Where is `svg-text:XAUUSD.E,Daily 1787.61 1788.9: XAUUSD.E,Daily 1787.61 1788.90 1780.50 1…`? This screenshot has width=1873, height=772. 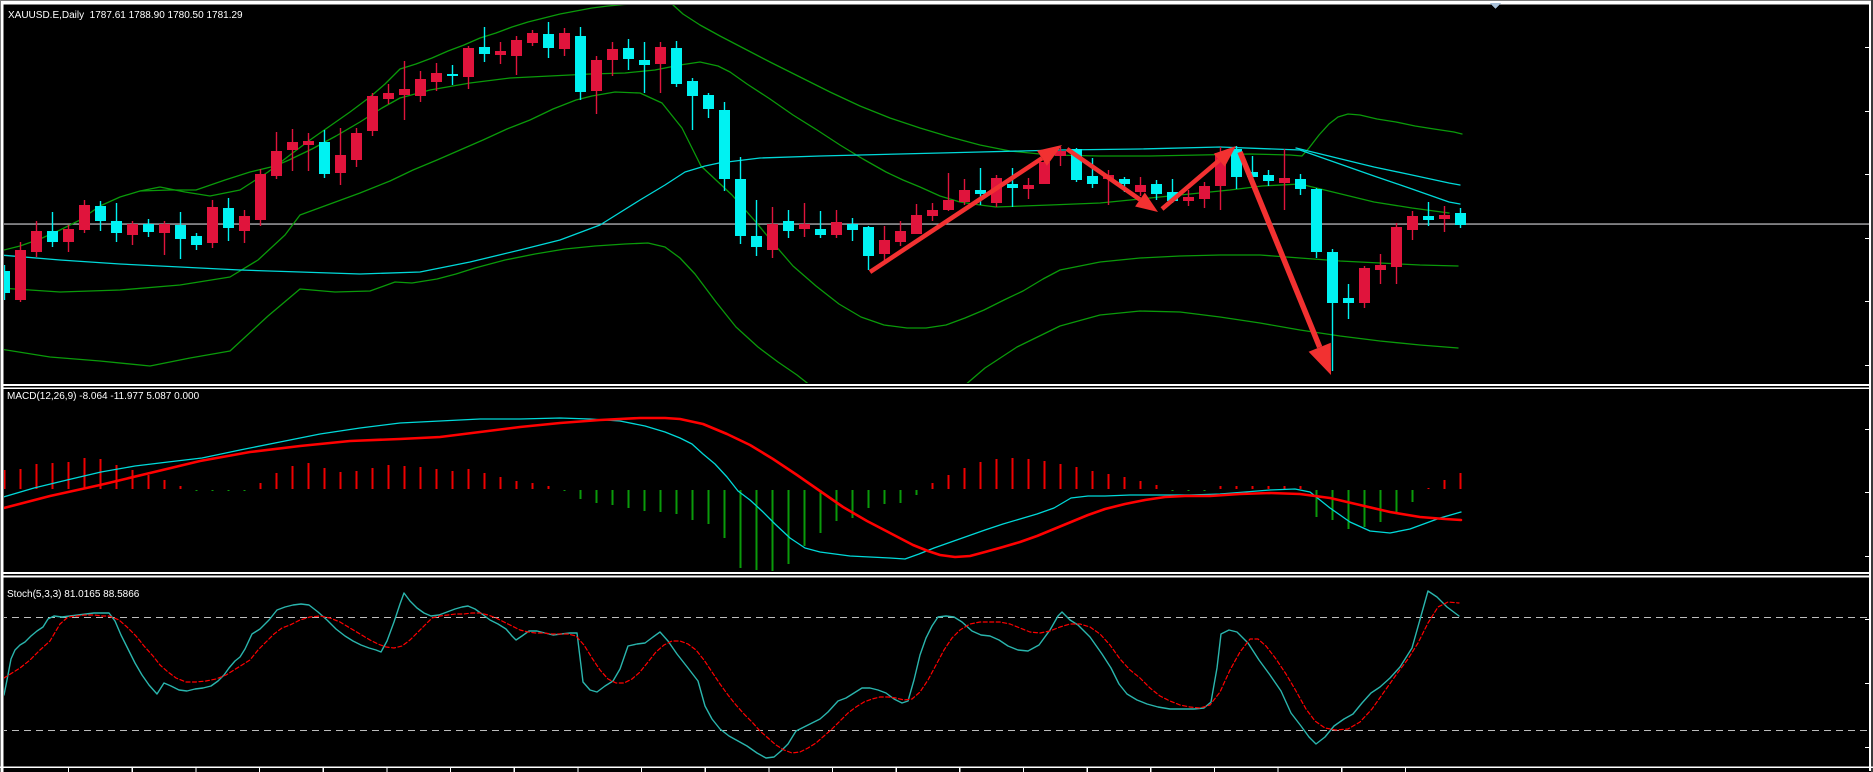 svg-text:XAUUSD.E,Daily 1787.61 1788.9: XAUUSD.E,Daily 1787.61 1788.90 1780.50 1… is located at coordinates (125, 15).